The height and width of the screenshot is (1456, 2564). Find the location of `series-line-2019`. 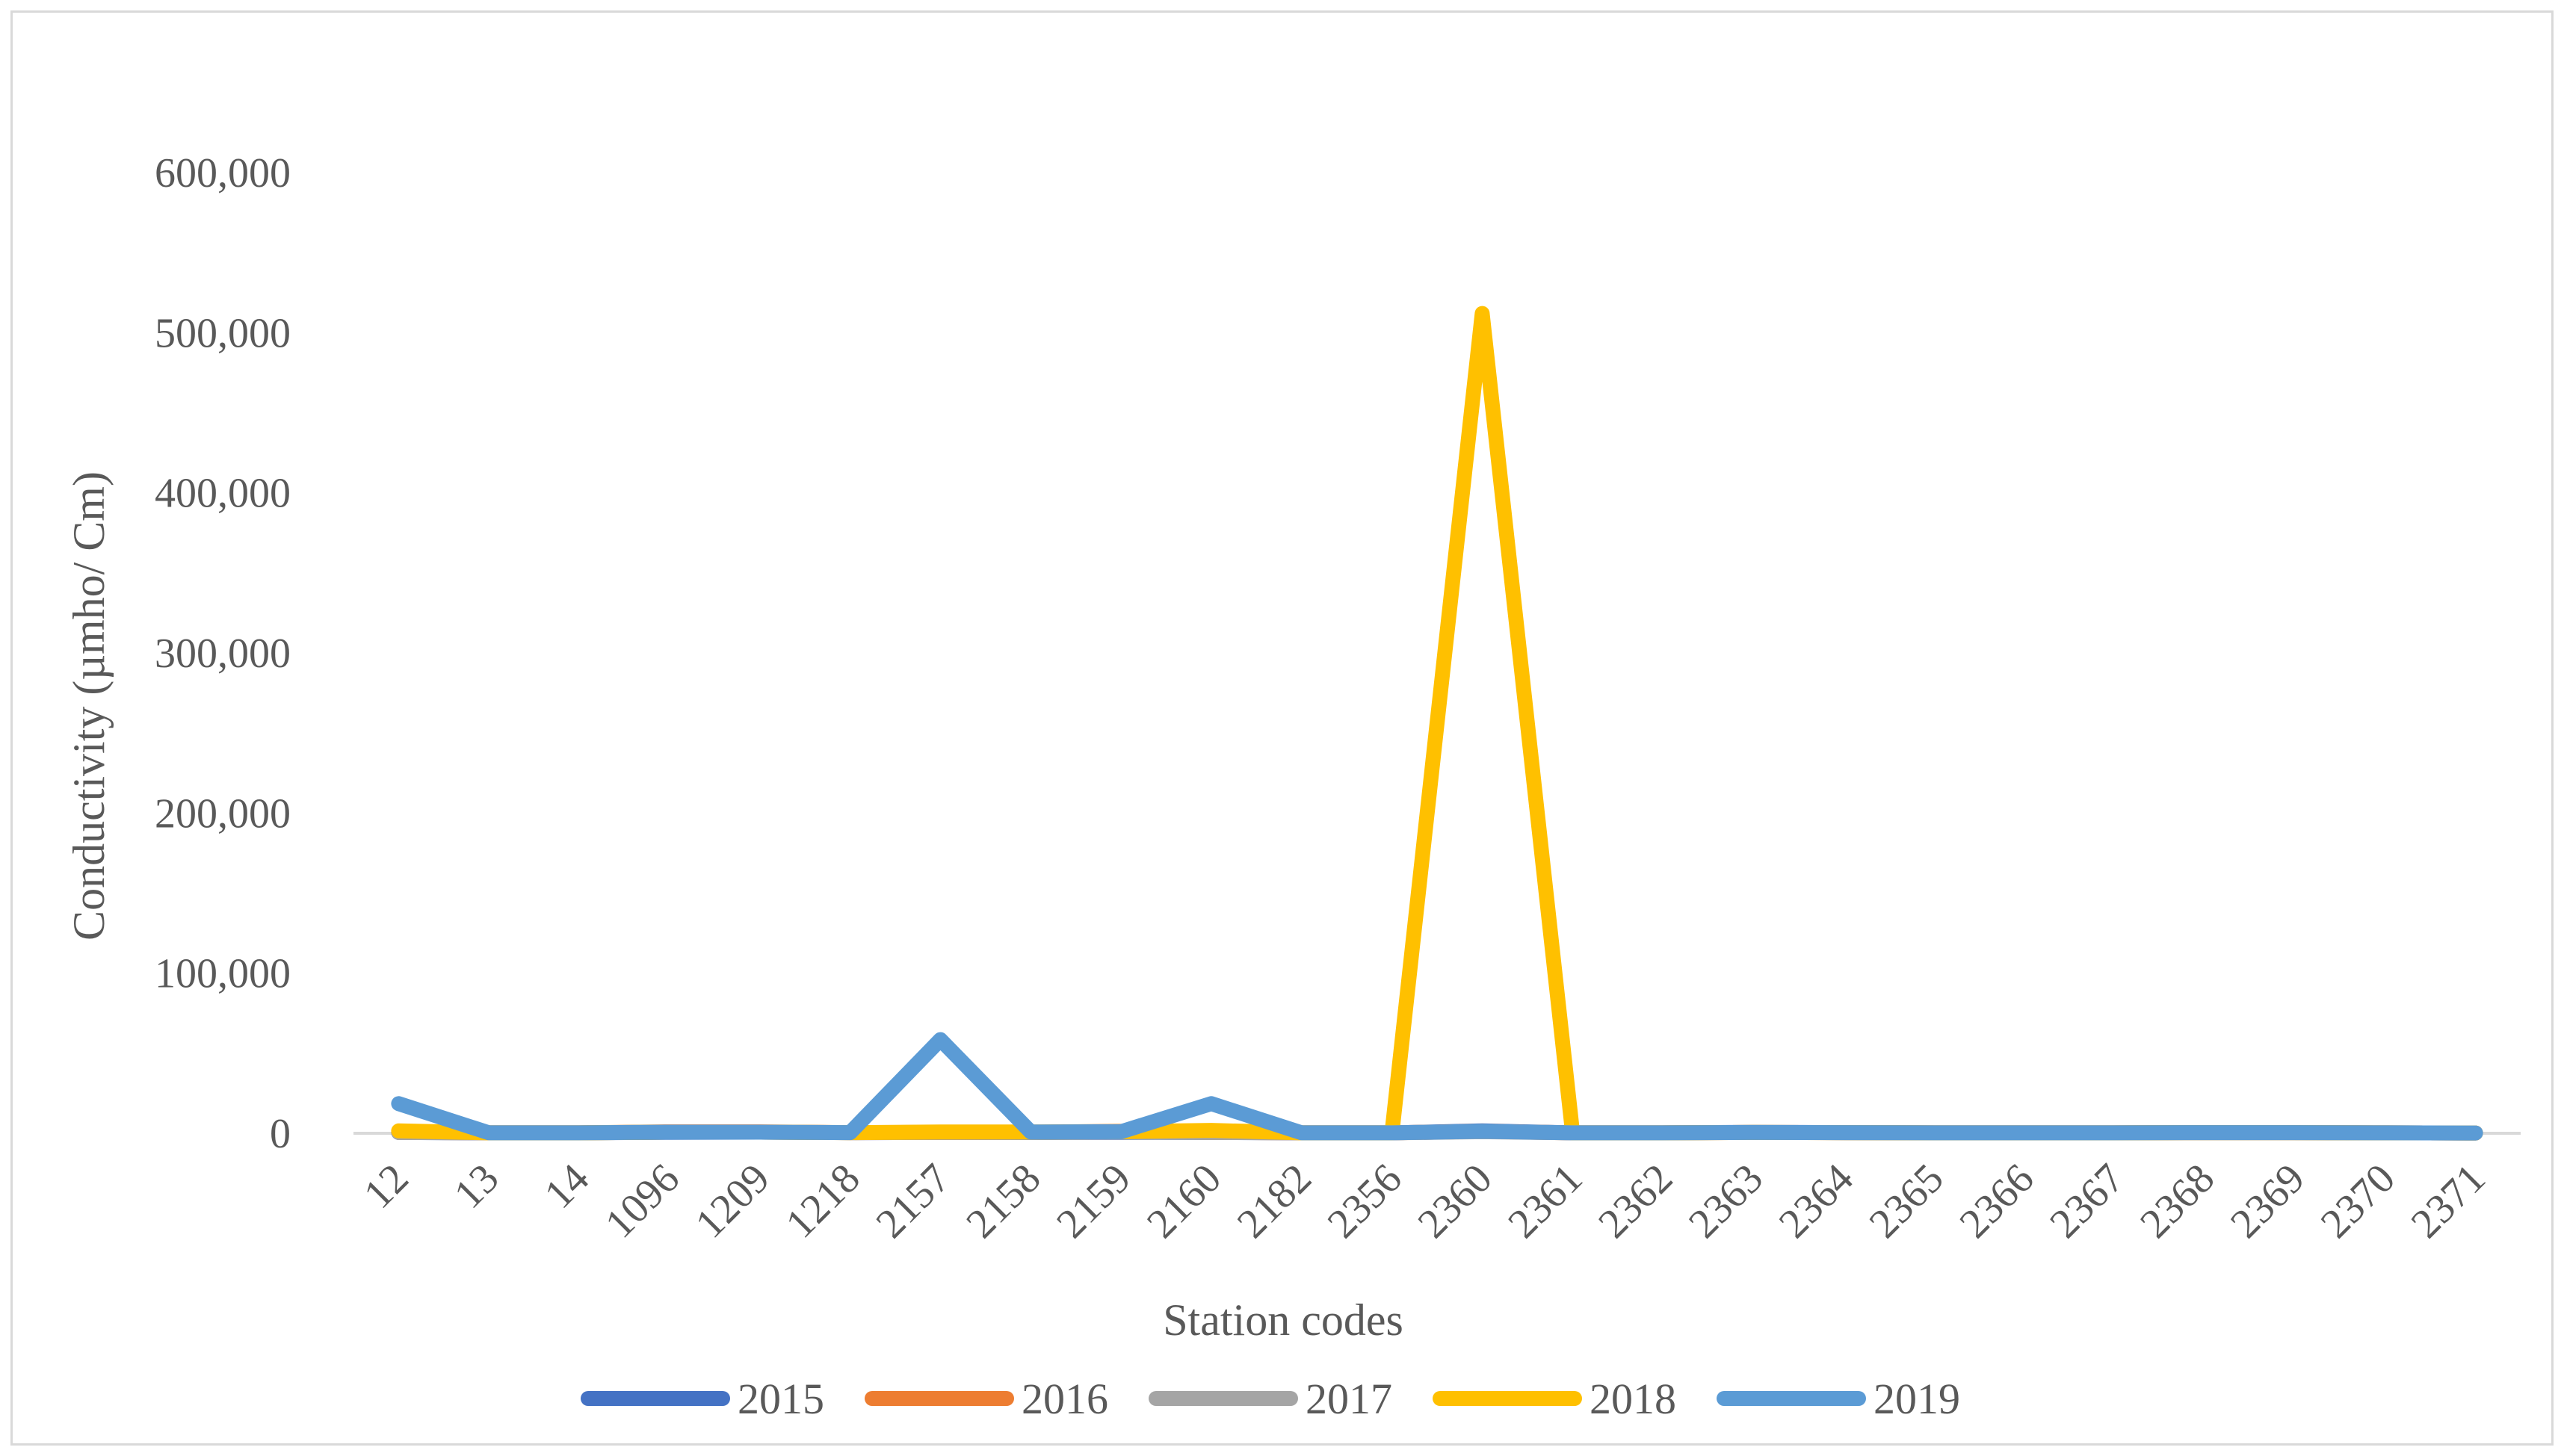

series-line-2019 is located at coordinates (1437, 1086).